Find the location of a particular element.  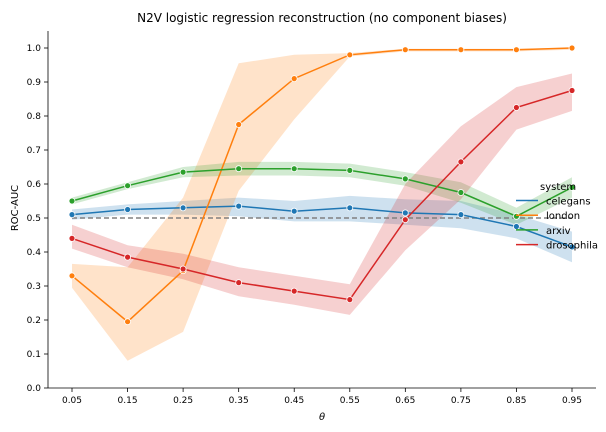

legend-title: system is located at coordinates (558, 187).